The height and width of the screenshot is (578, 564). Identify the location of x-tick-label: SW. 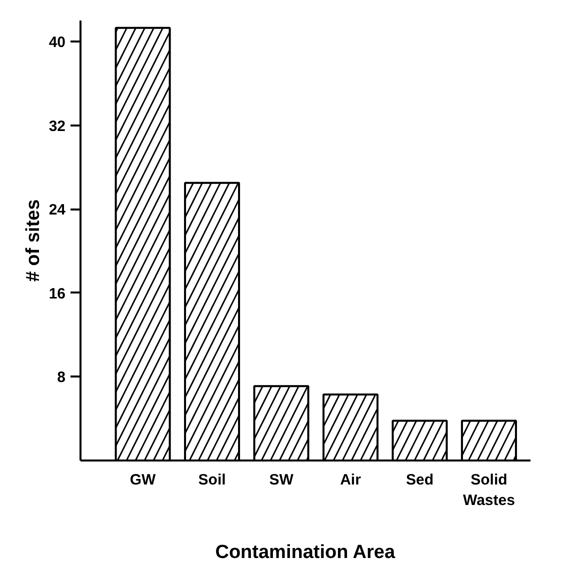
(281, 480).